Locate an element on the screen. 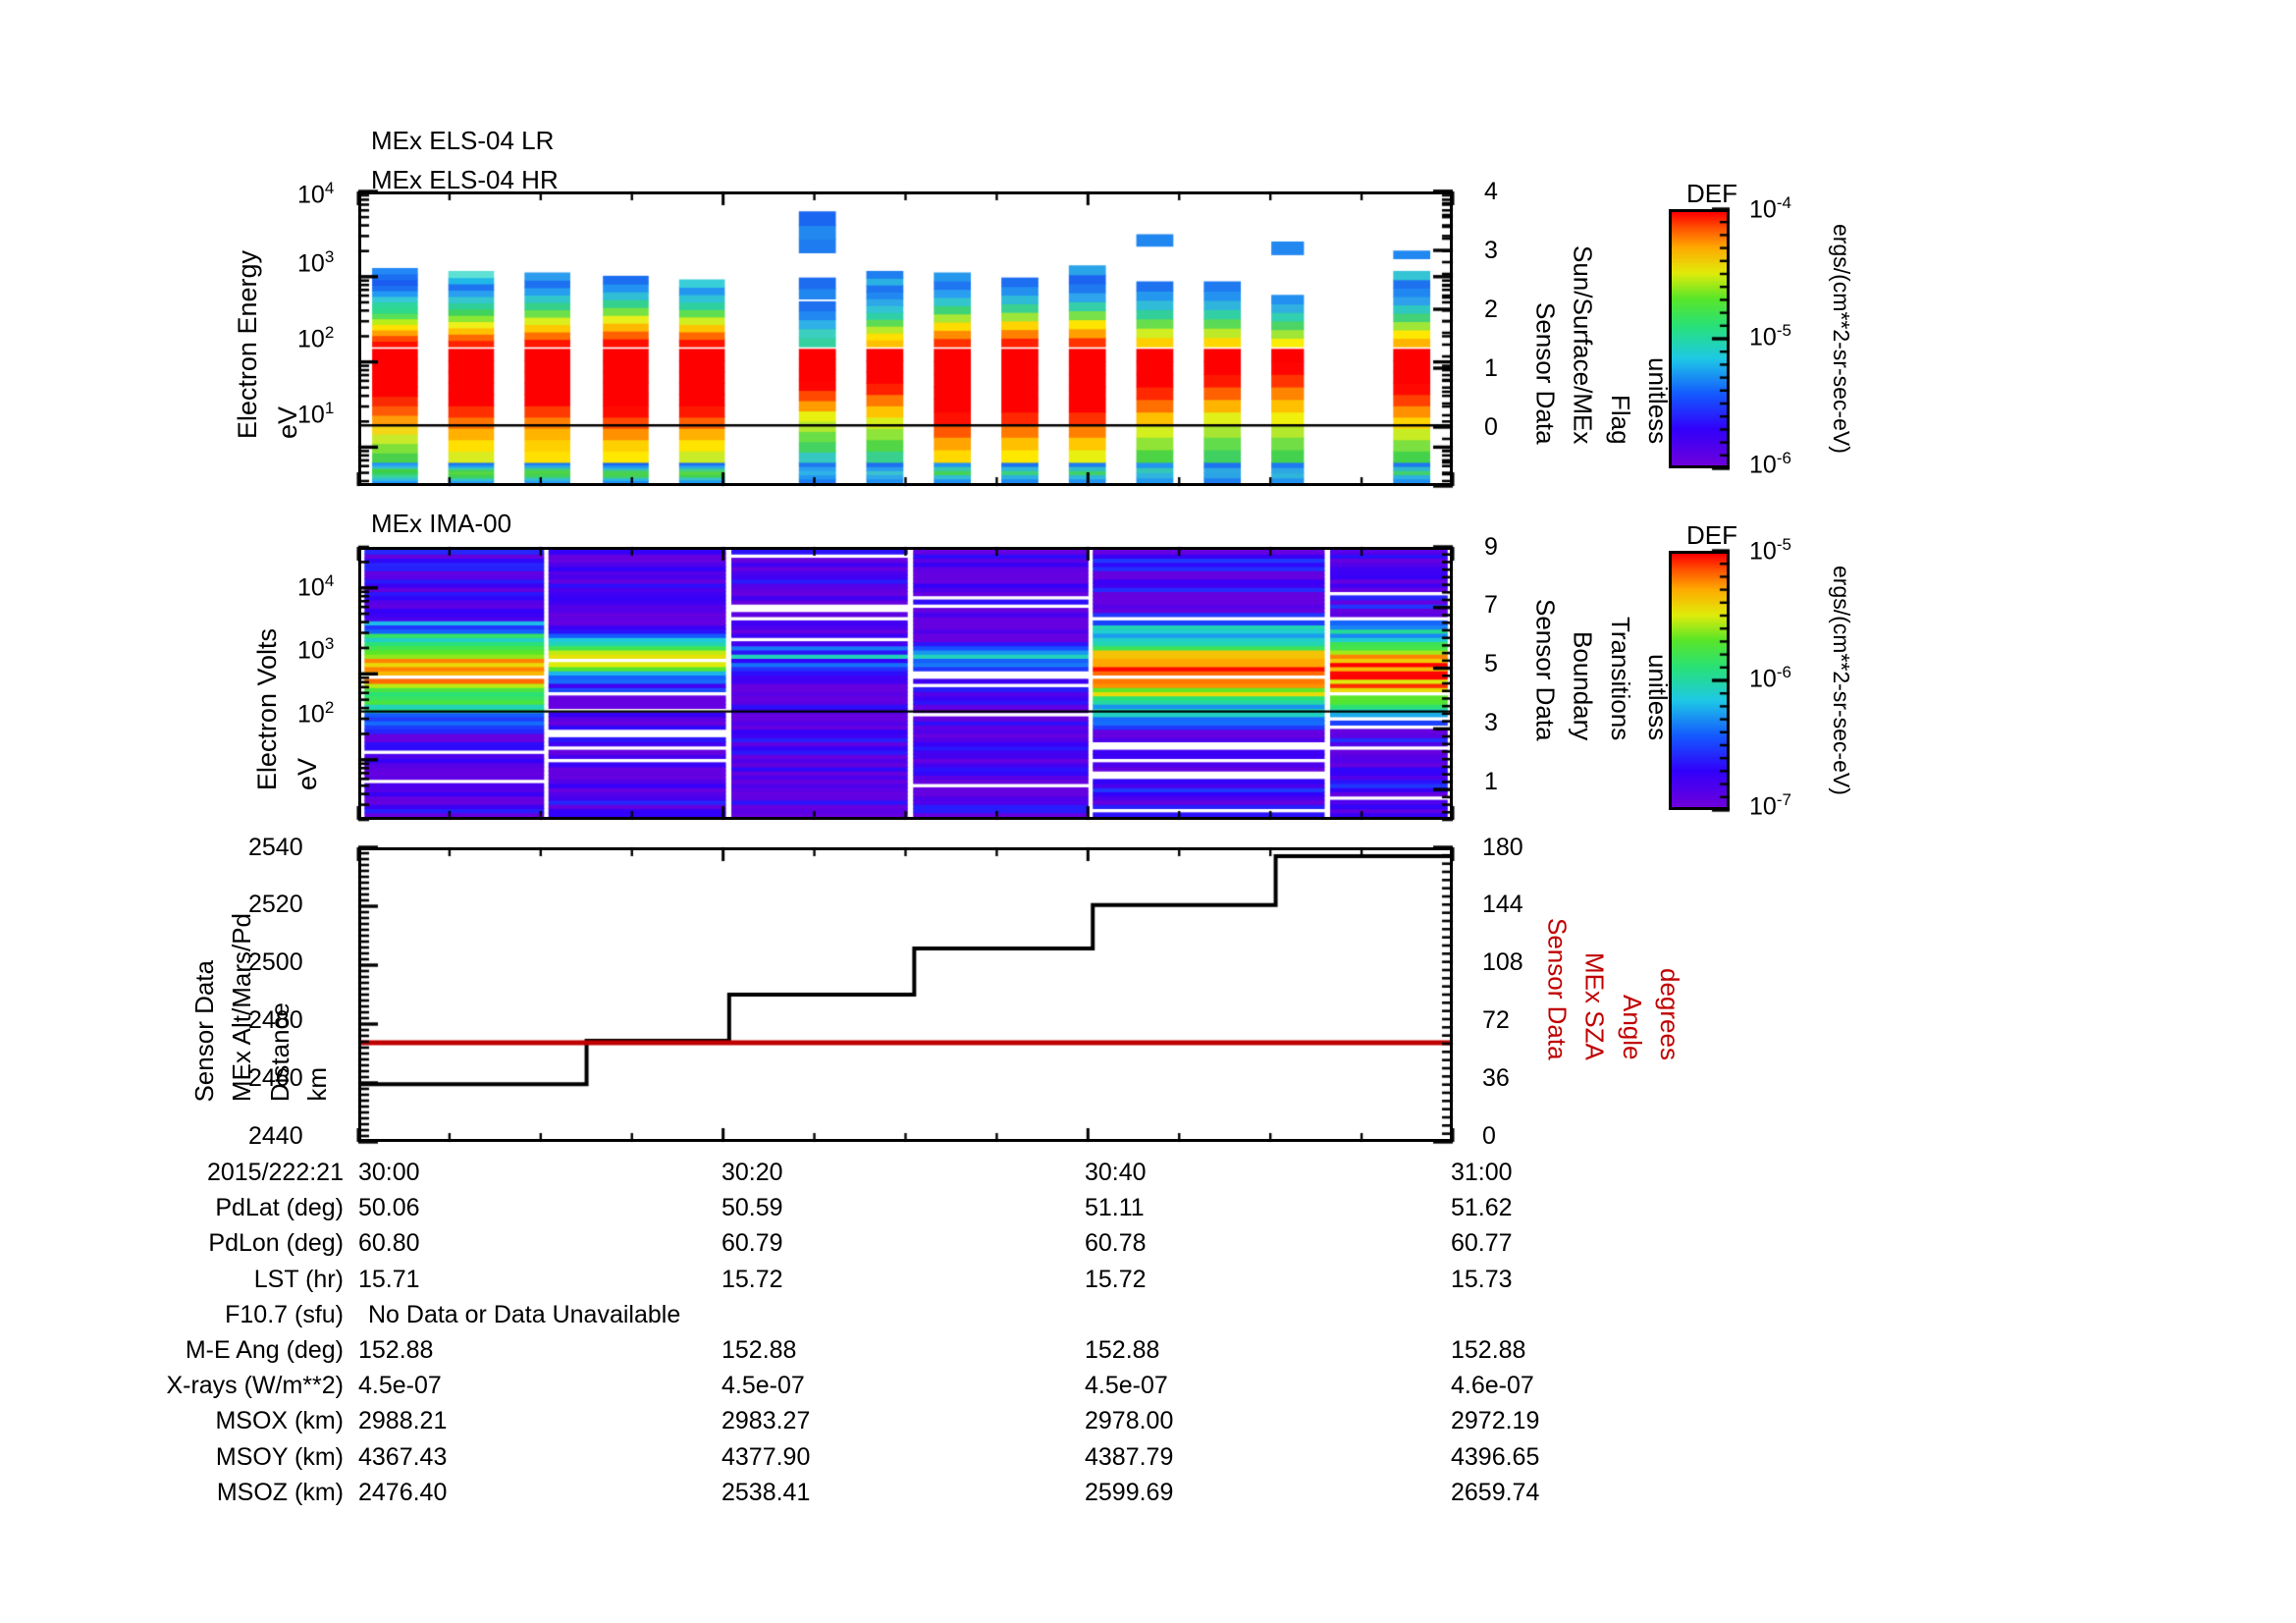 The height and width of the screenshot is (1623, 2296). panel1-rtick-2: 2 is located at coordinates (1491, 309).